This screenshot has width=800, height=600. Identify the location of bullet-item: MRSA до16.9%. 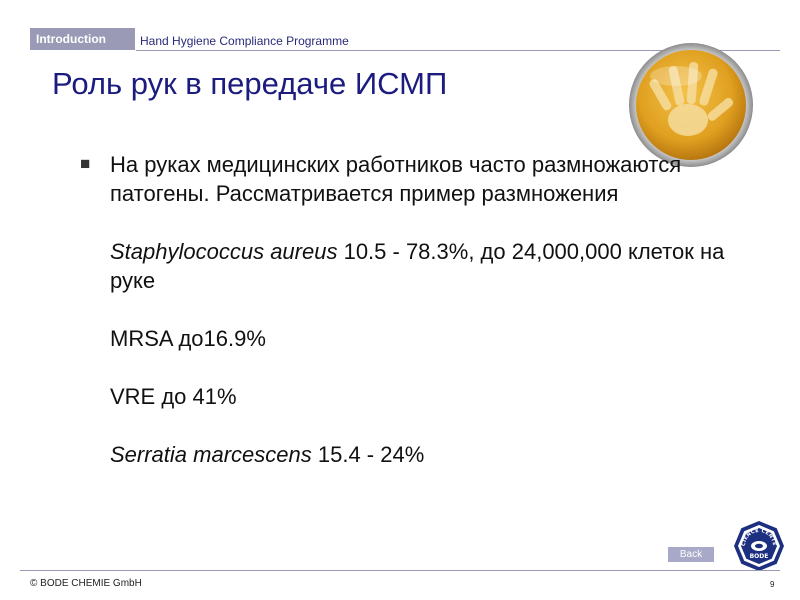
(415, 338).